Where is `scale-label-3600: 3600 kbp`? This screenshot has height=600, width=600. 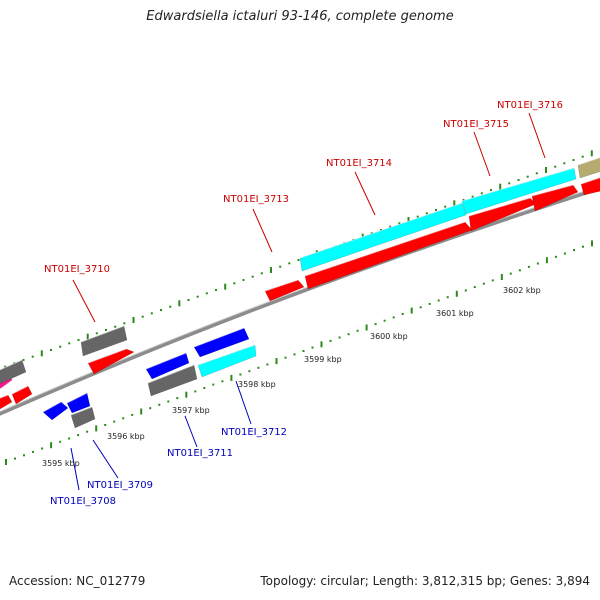 scale-label-3600: 3600 kbp is located at coordinates (389, 336).